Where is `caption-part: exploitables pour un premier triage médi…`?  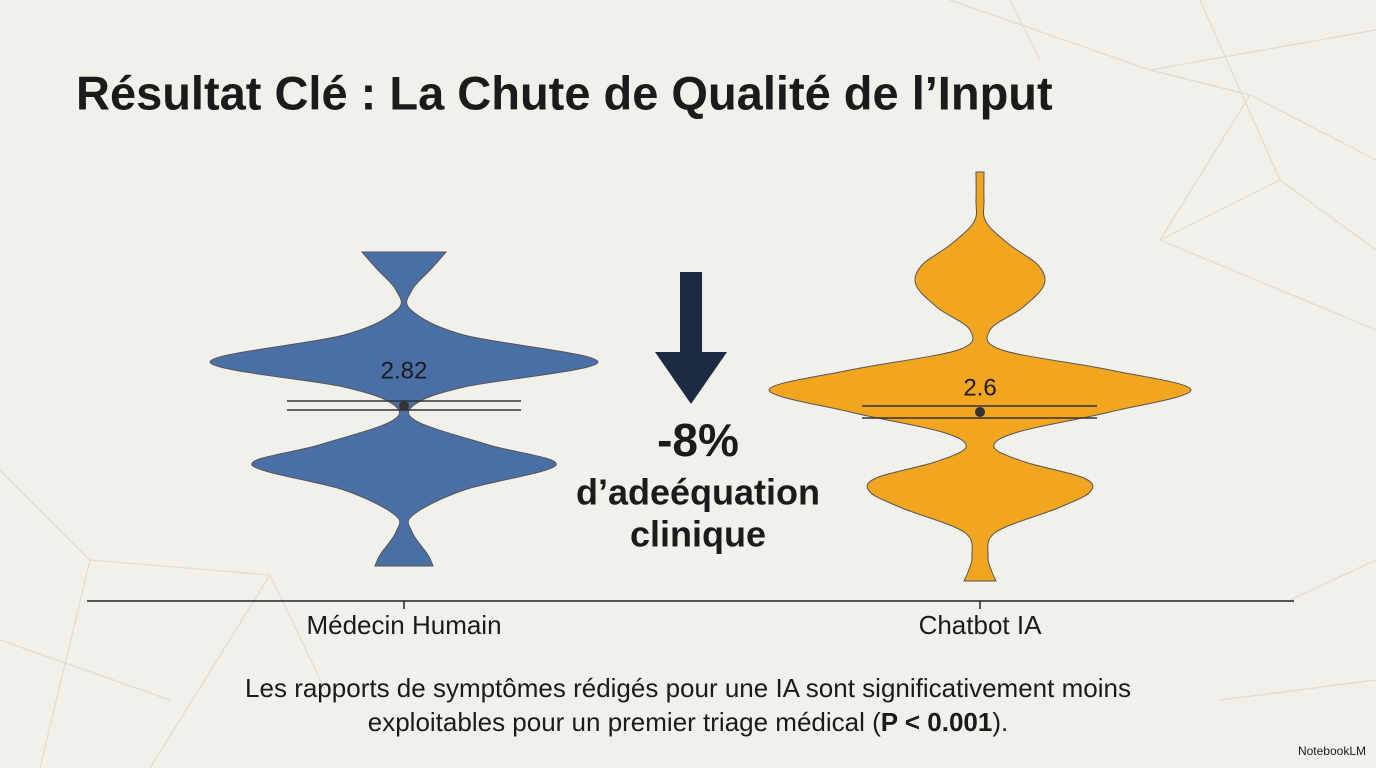 caption-part: exploitables pour un premier triage médi… is located at coordinates (624, 722).